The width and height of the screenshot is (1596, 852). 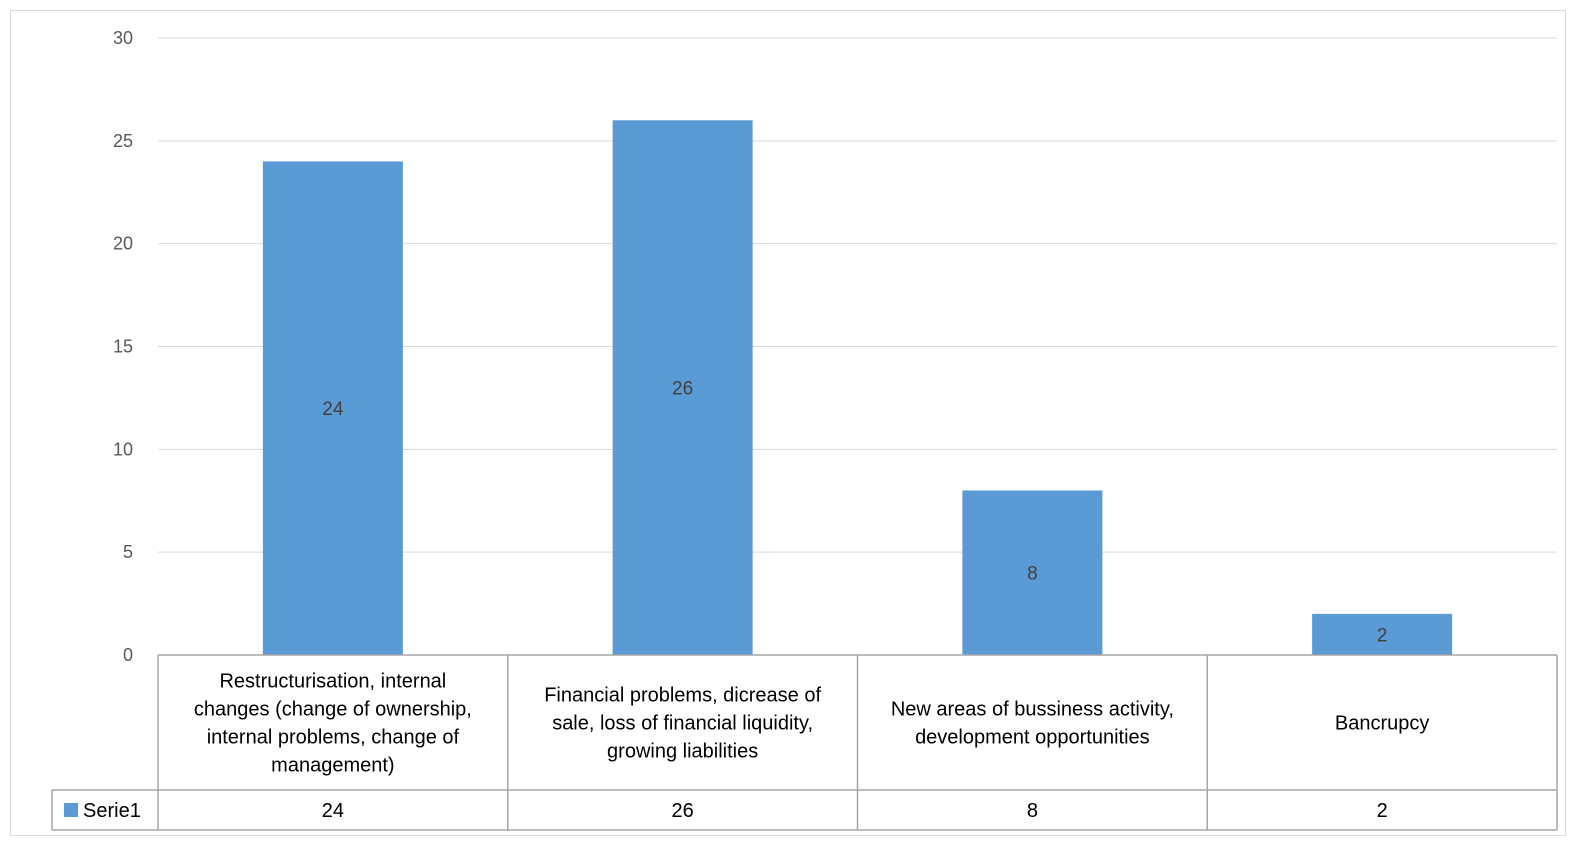 I want to click on y-tick-label: 0, so click(x=128, y=655).